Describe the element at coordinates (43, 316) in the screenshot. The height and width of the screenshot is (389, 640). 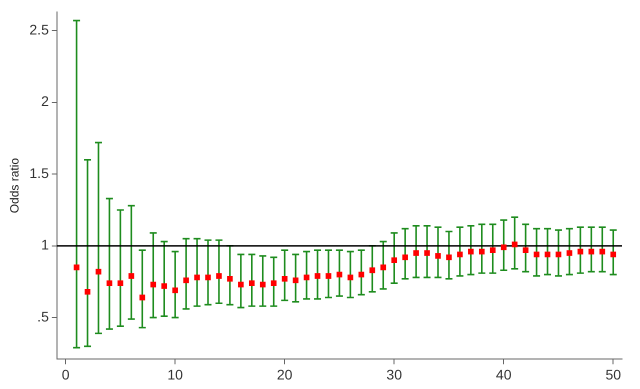
I see `y-tick-label: .5` at that location.